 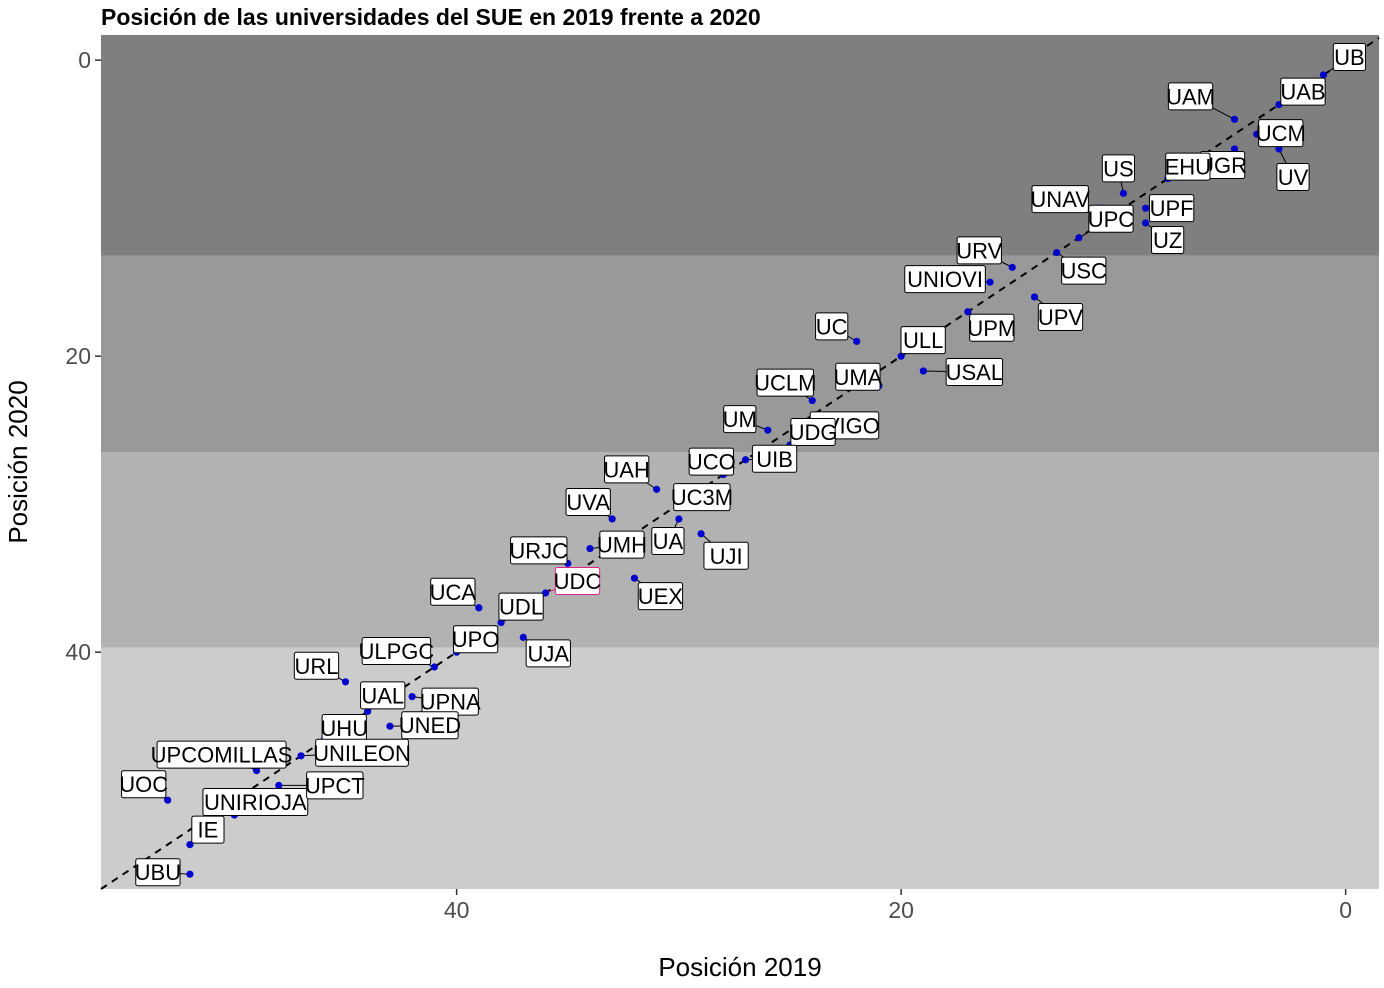 I want to click on label-box-unileon, so click(x=362, y=752).